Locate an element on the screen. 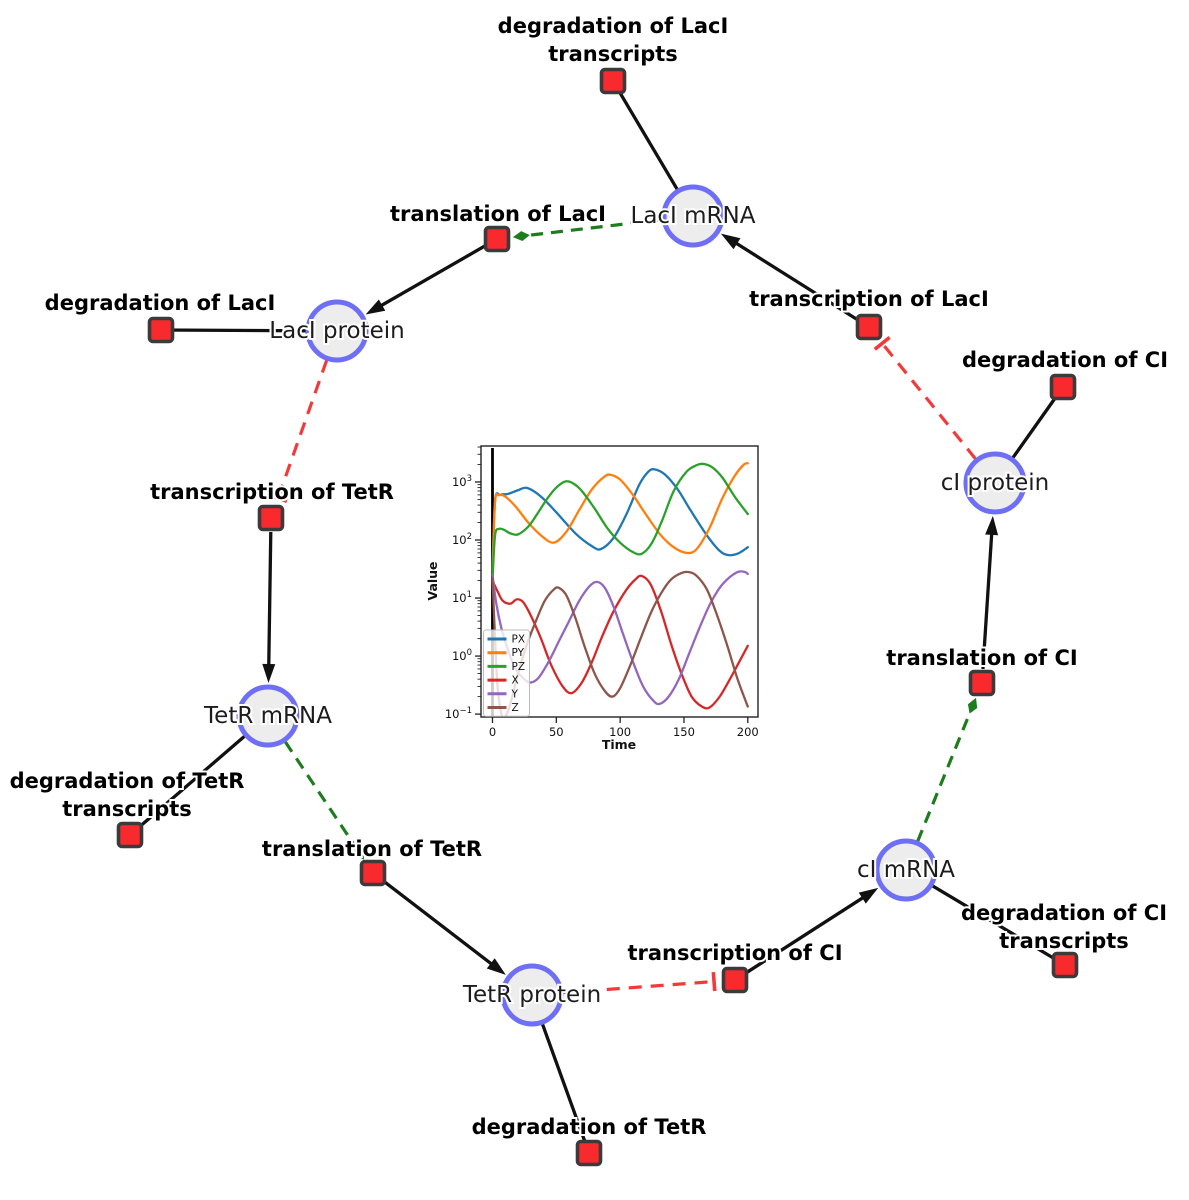 The image size is (1189, 1200). reaction-label-line: transcription of LacI is located at coordinates (869, 299).